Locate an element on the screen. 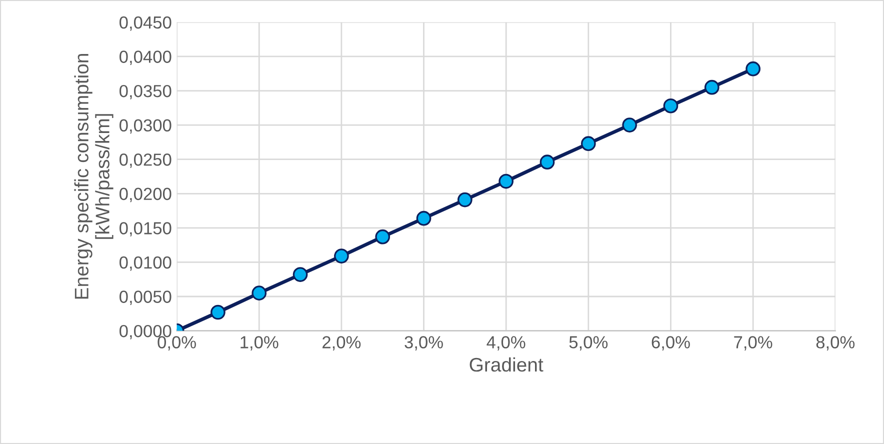 This screenshot has height=444, width=884. y-tick-label: 0,0450 is located at coordinates (146, 23).